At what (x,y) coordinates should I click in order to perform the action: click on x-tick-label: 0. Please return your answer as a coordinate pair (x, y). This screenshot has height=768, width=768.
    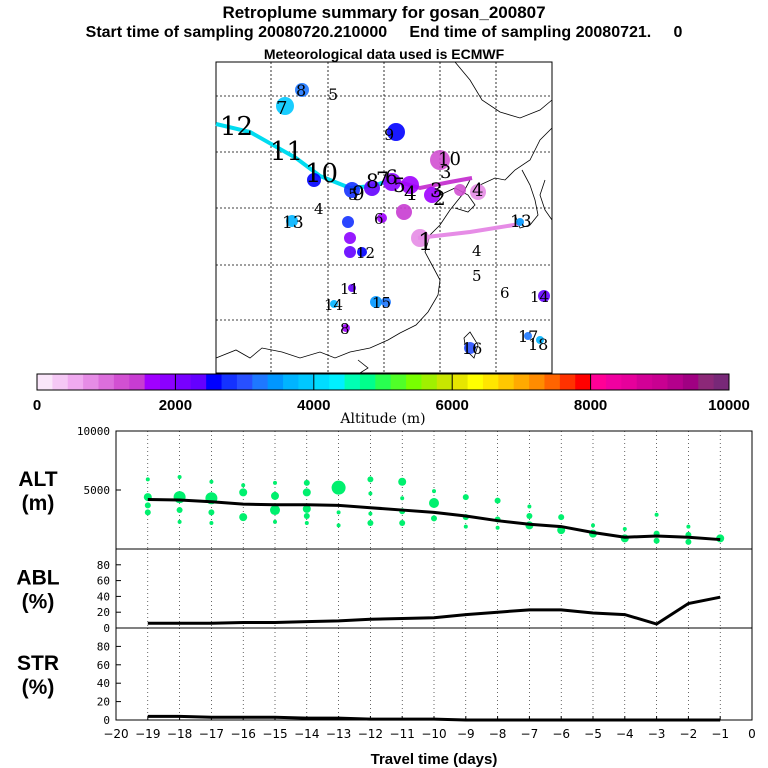
    Looking at the image, I should click on (752, 734).